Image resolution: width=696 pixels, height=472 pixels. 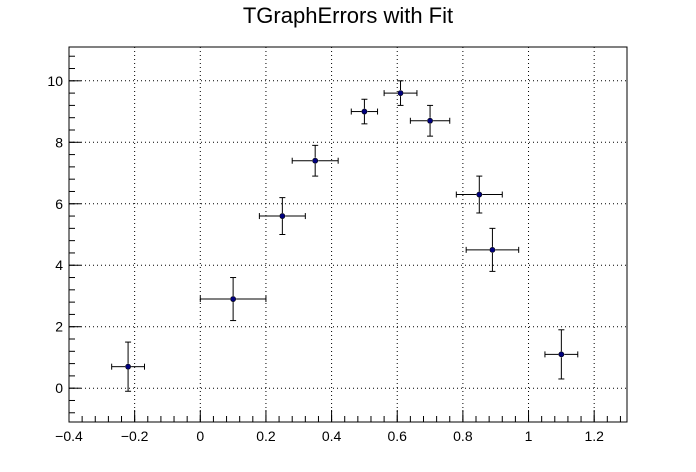 What do you see at coordinates (69, 436) in the screenshot?
I see `x-tick-label: −0.4` at bounding box center [69, 436].